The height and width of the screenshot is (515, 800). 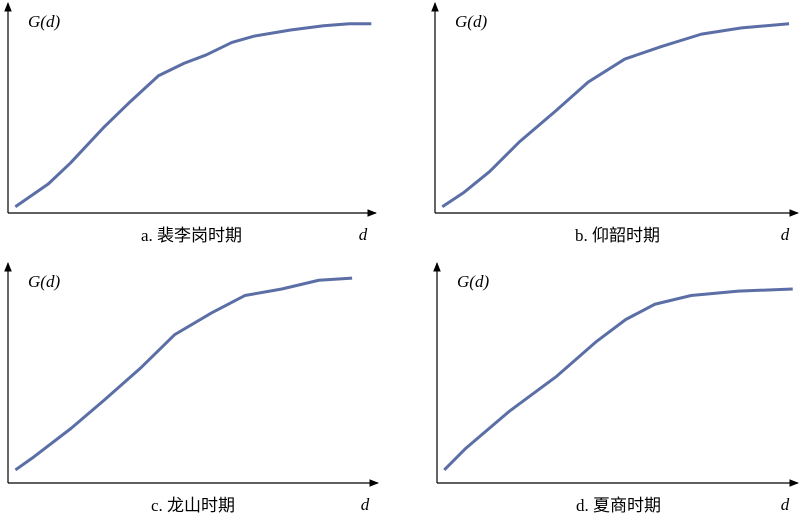 I want to click on panel-caption: b. 仰韶时期, so click(x=617, y=235).